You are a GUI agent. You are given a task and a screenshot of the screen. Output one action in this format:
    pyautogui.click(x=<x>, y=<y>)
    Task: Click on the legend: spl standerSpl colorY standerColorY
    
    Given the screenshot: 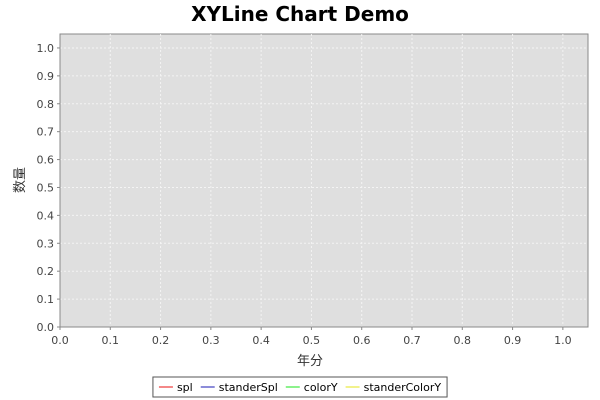 What is the action you would take?
    pyautogui.click(x=300, y=387)
    